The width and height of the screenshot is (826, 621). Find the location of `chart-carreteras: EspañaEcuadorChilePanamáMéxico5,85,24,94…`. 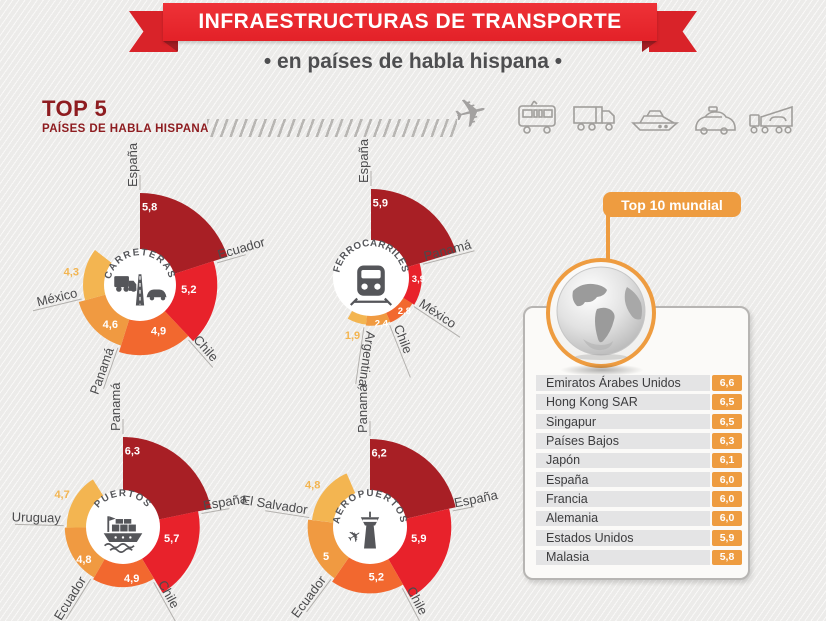

chart-carreteras: EspañaEcuadorChilePanamáMéxico5,85,24,94… is located at coordinates (149, 269).